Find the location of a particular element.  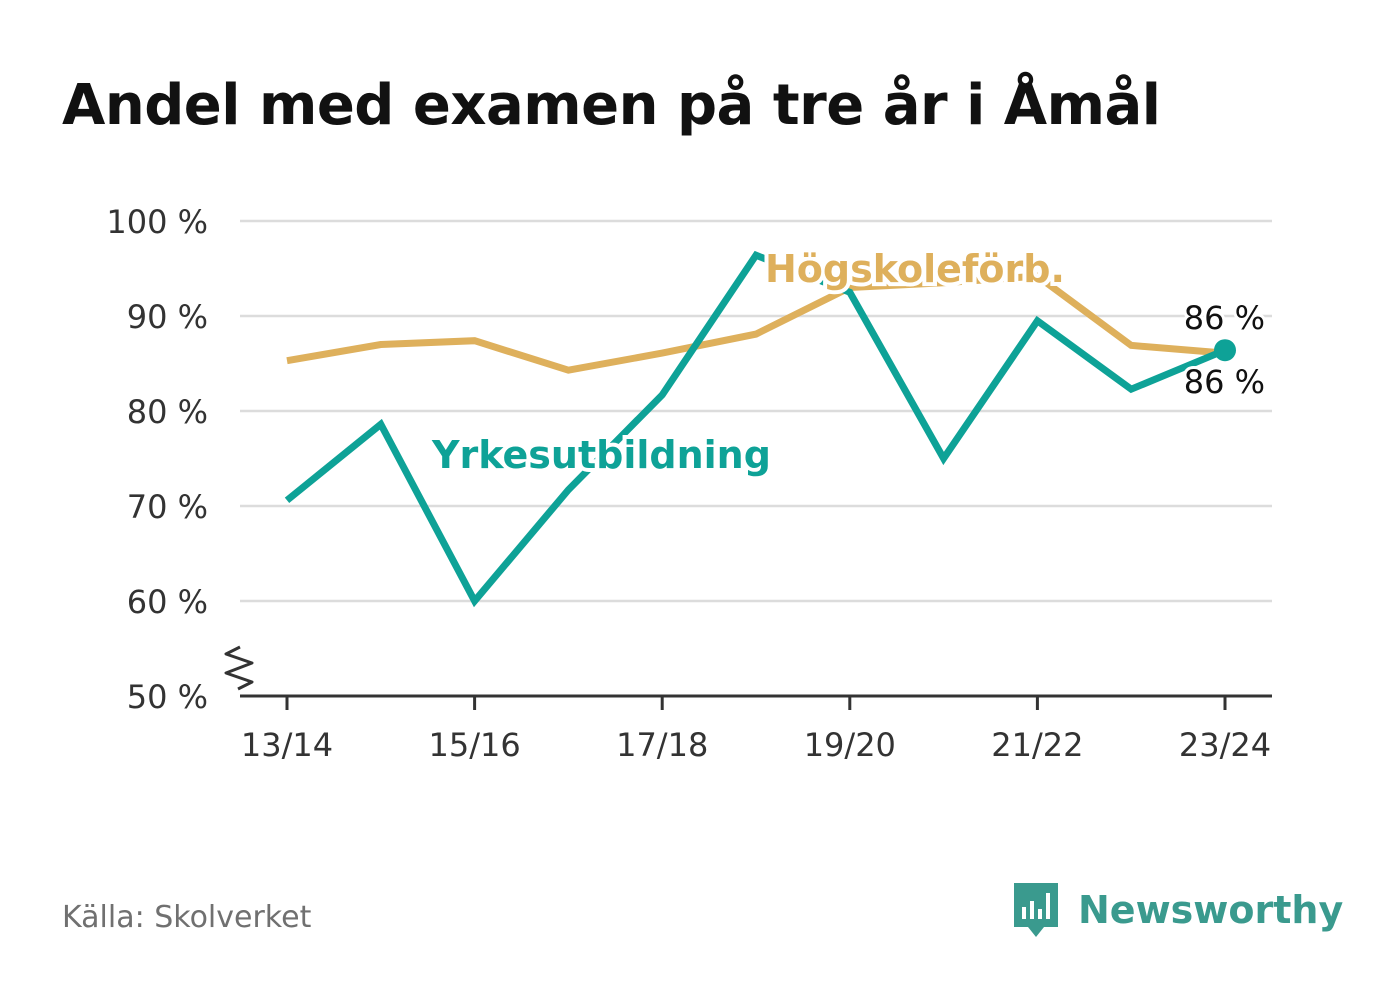

x-tick-label: 23/24 is located at coordinates (1225, 745).